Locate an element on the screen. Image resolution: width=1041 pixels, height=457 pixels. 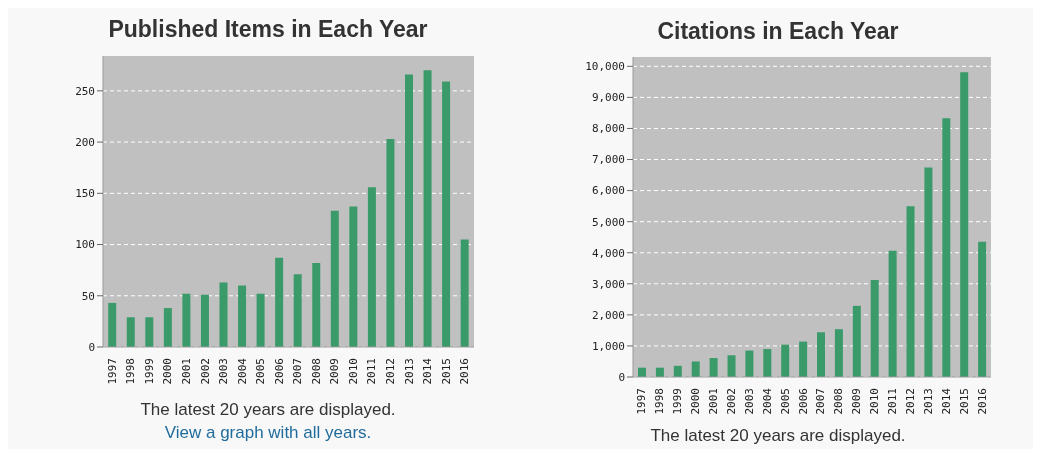
y-tick-label: 10,000 is located at coordinates (605, 67).